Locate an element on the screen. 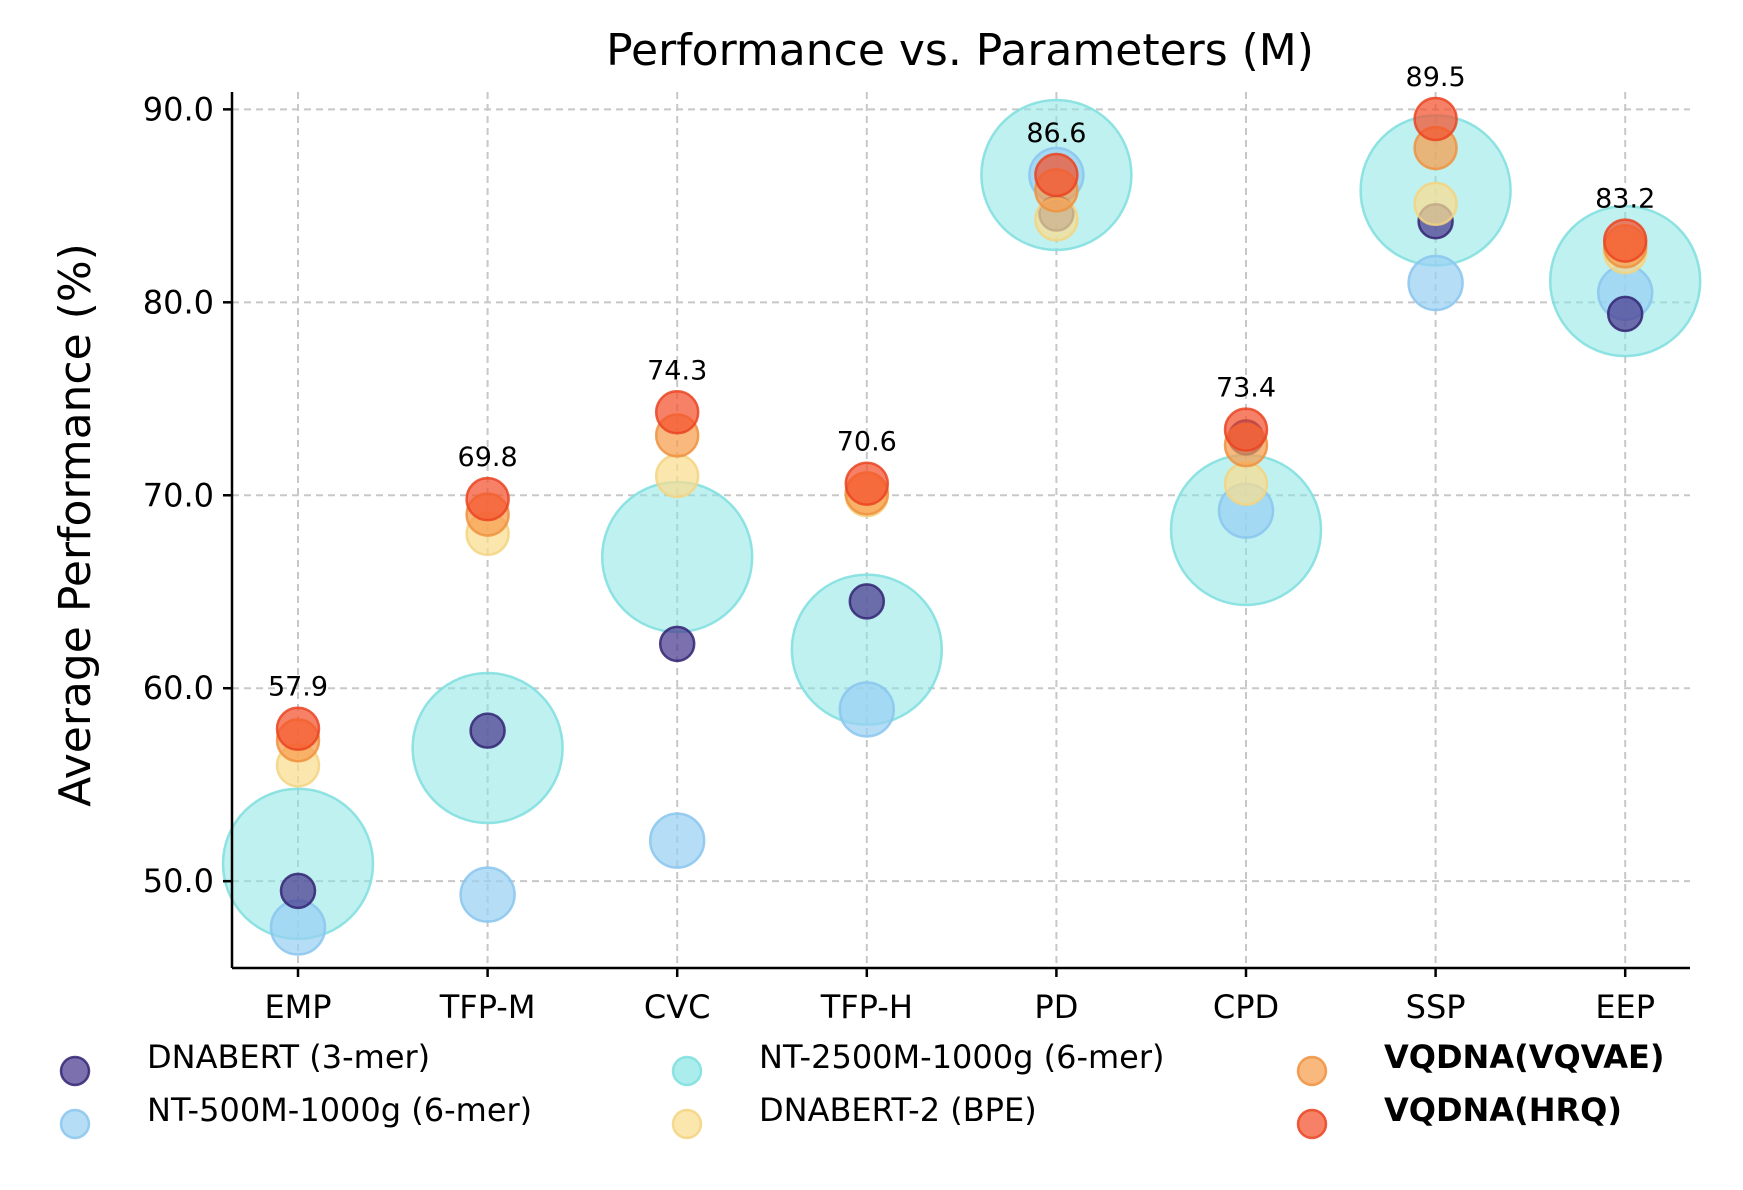  legend-label-nt-500m-1000g-6-mer: NT-500M-1000g (6-mer) is located at coordinates (339, 1110).